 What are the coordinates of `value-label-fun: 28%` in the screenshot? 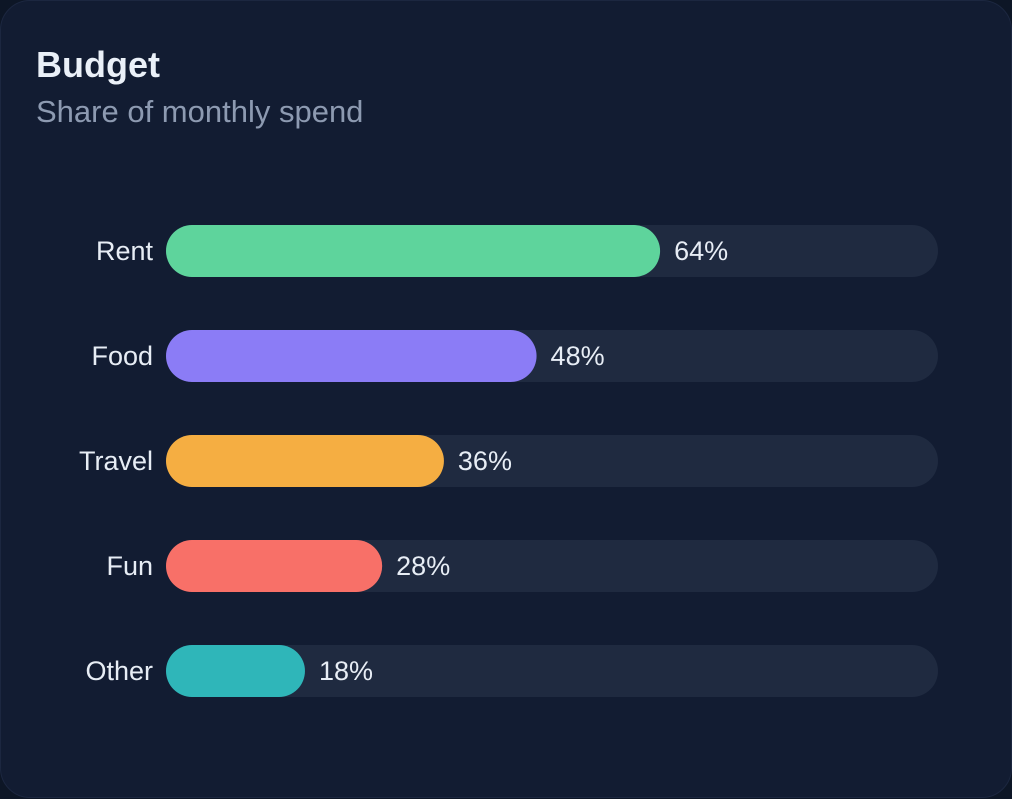 It's located at (423, 566).